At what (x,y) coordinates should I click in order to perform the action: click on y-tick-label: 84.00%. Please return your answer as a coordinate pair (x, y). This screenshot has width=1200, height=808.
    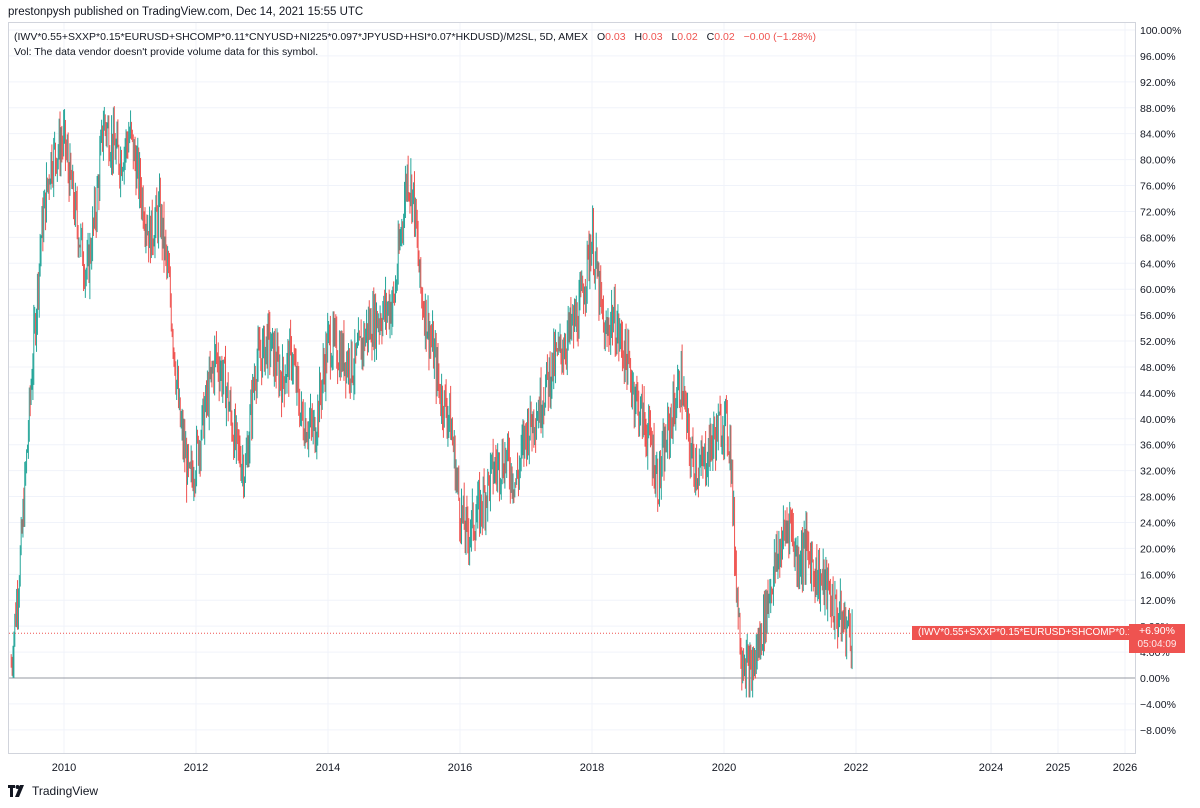
    Looking at the image, I should click on (1158, 135).